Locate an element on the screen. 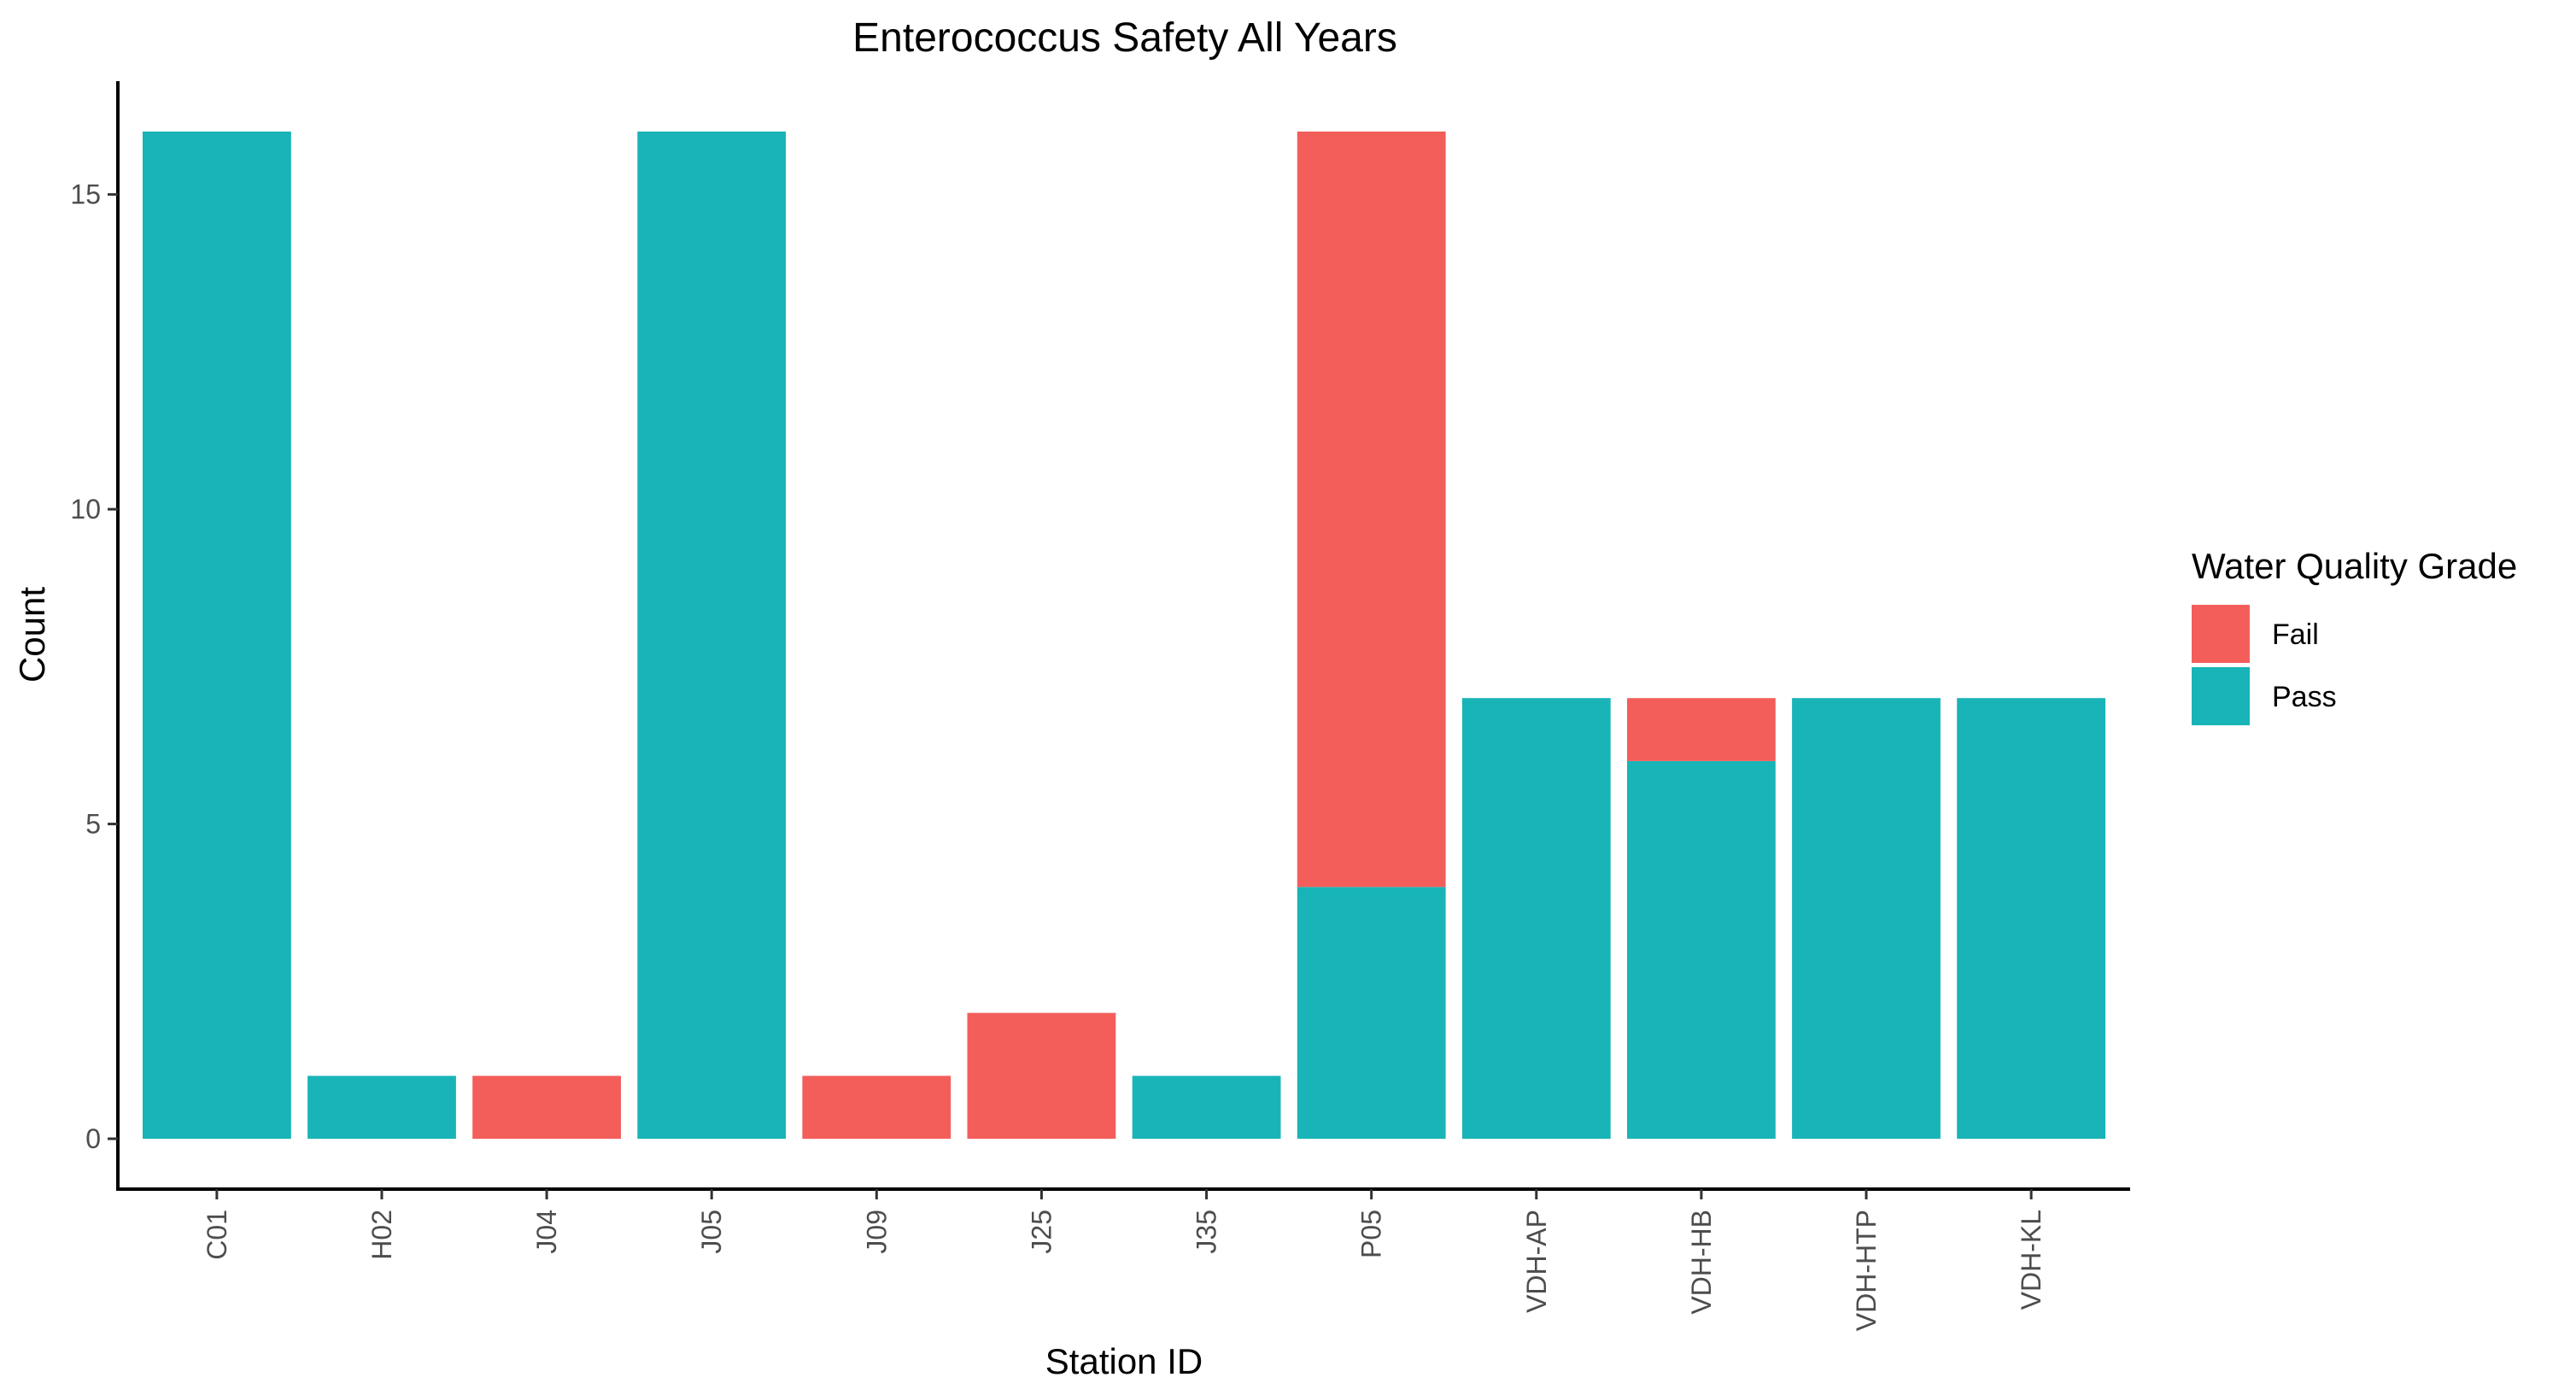 Image resolution: width=2576 pixels, height=1395 pixels. x-tick-label-p05: P05 is located at coordinates (1371, 1234).